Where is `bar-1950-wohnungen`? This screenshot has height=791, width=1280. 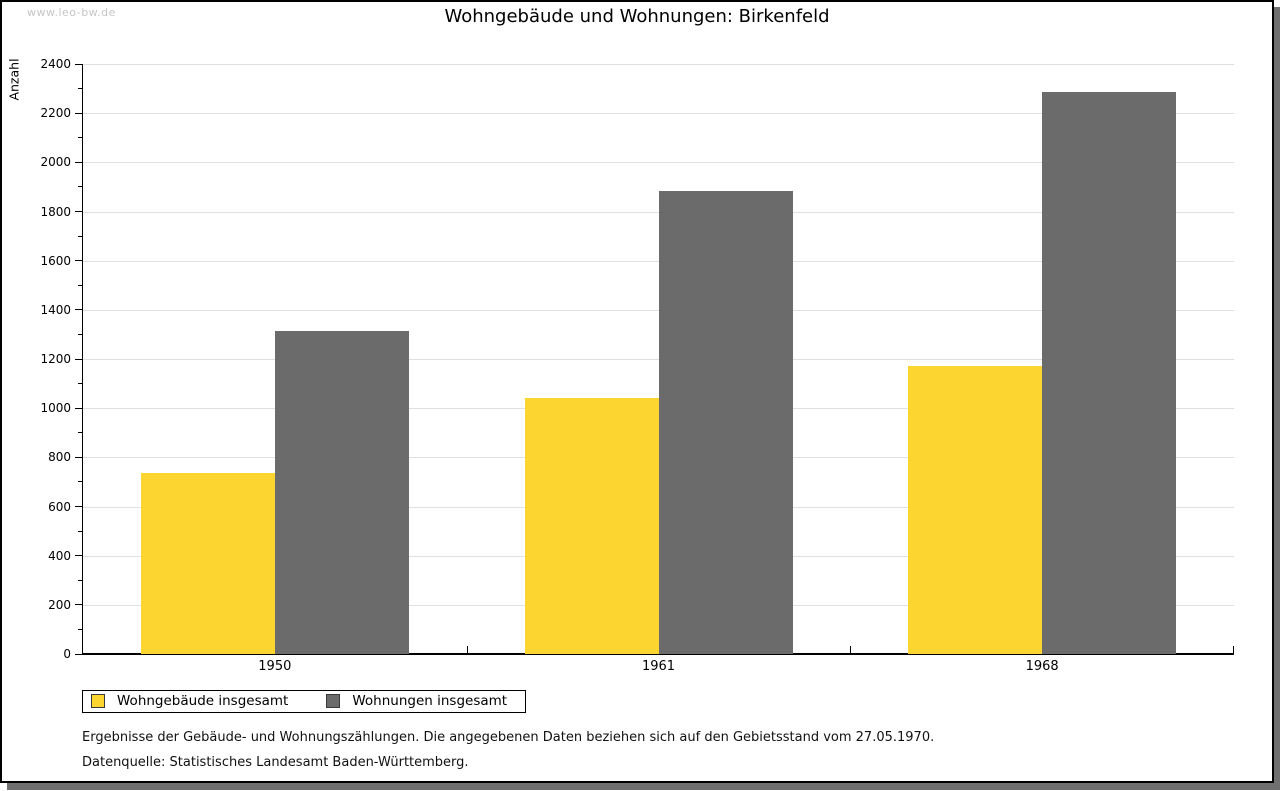
bar-1950-wohnungen is located at coordinates (341, 492).